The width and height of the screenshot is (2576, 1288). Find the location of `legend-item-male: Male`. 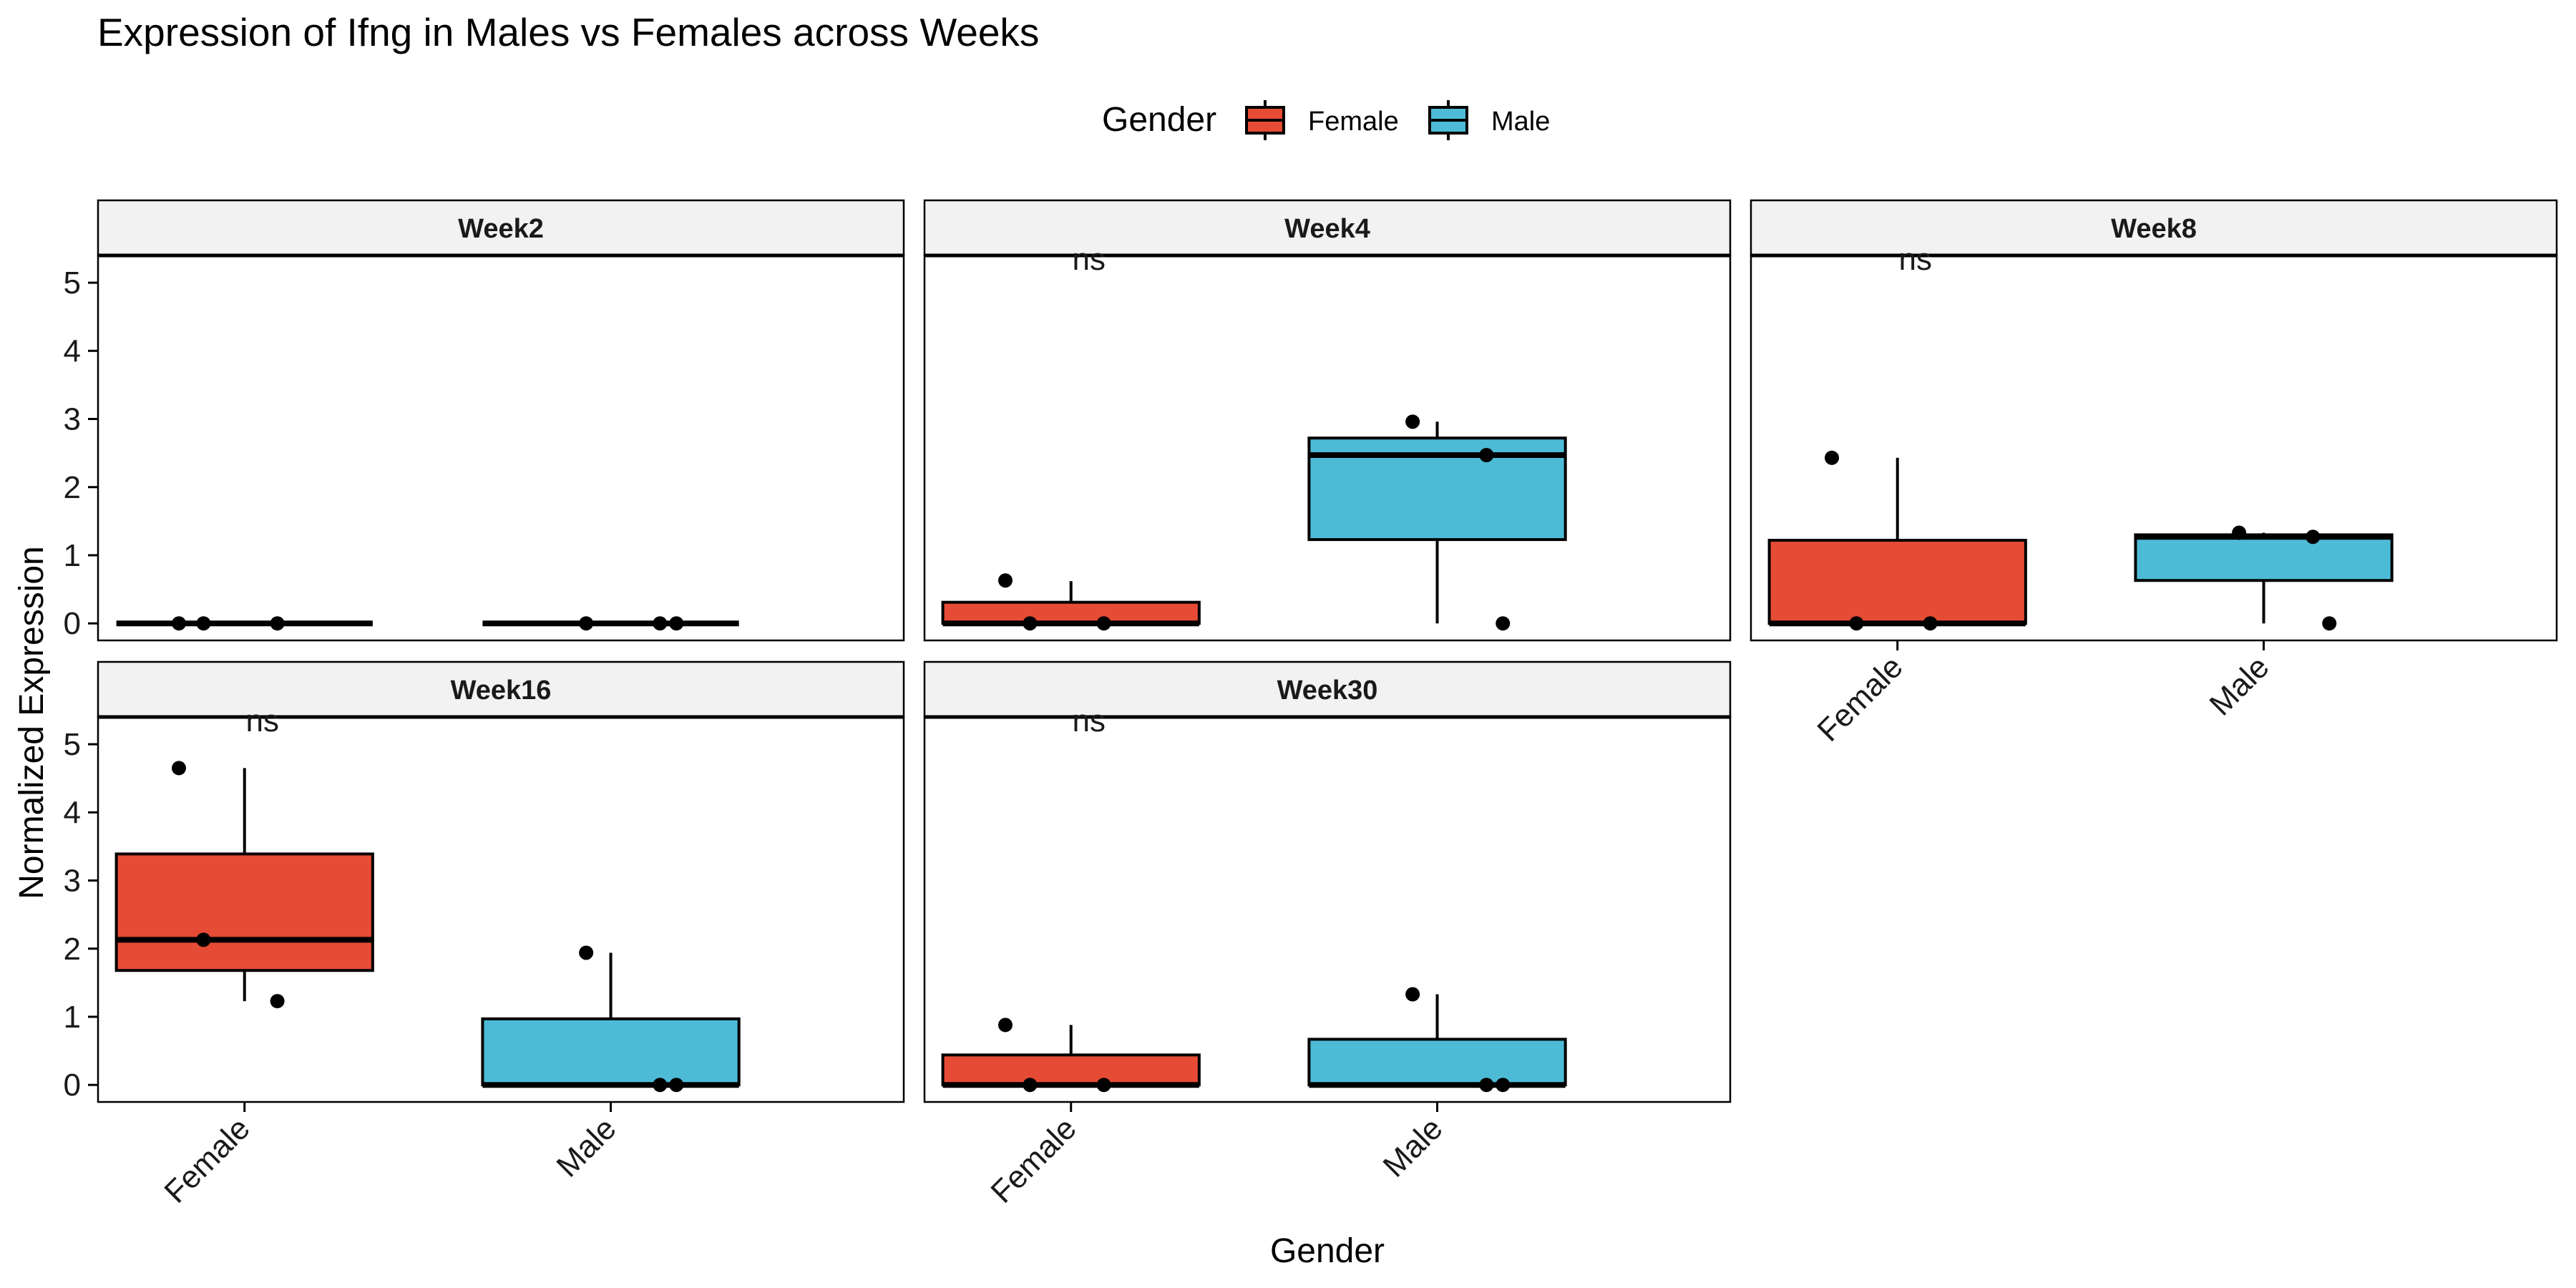

legend-item-male: Male is located at coordinates (1489, 120).